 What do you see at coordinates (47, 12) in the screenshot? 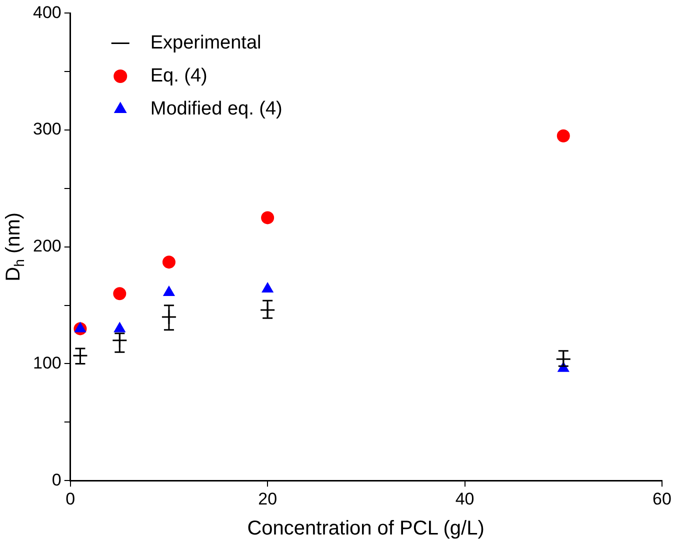
I see `y-tick-label: 400` at bounding box center [47, 12].